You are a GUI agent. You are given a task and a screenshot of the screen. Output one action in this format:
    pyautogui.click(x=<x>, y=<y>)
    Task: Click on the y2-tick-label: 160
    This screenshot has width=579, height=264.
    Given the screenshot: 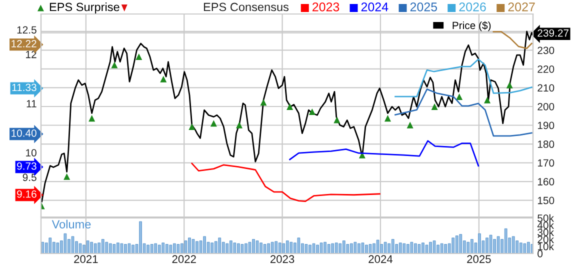 What is the action you would take?
    pyautogui.click(x=546, y=182)
    